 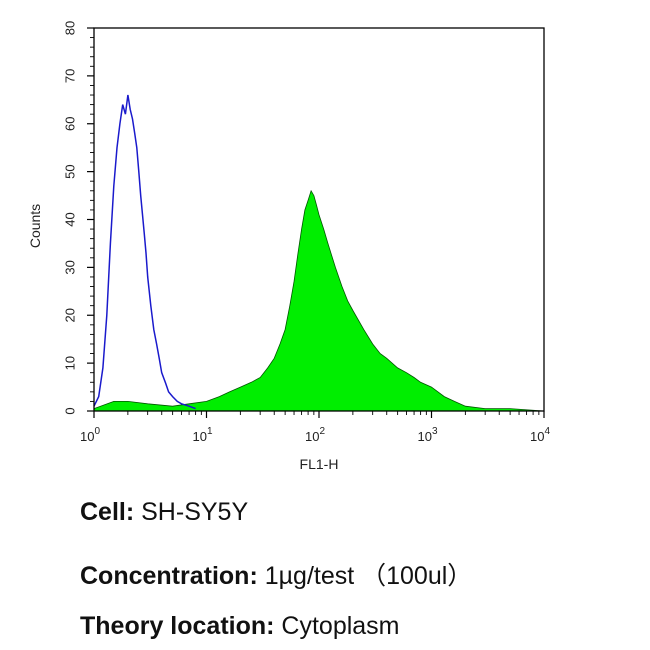 What do you see at coordinates (202, 435) in the screenshot?
I see `x-tick-label-1: 10¹` at bounding box center [202, 435].